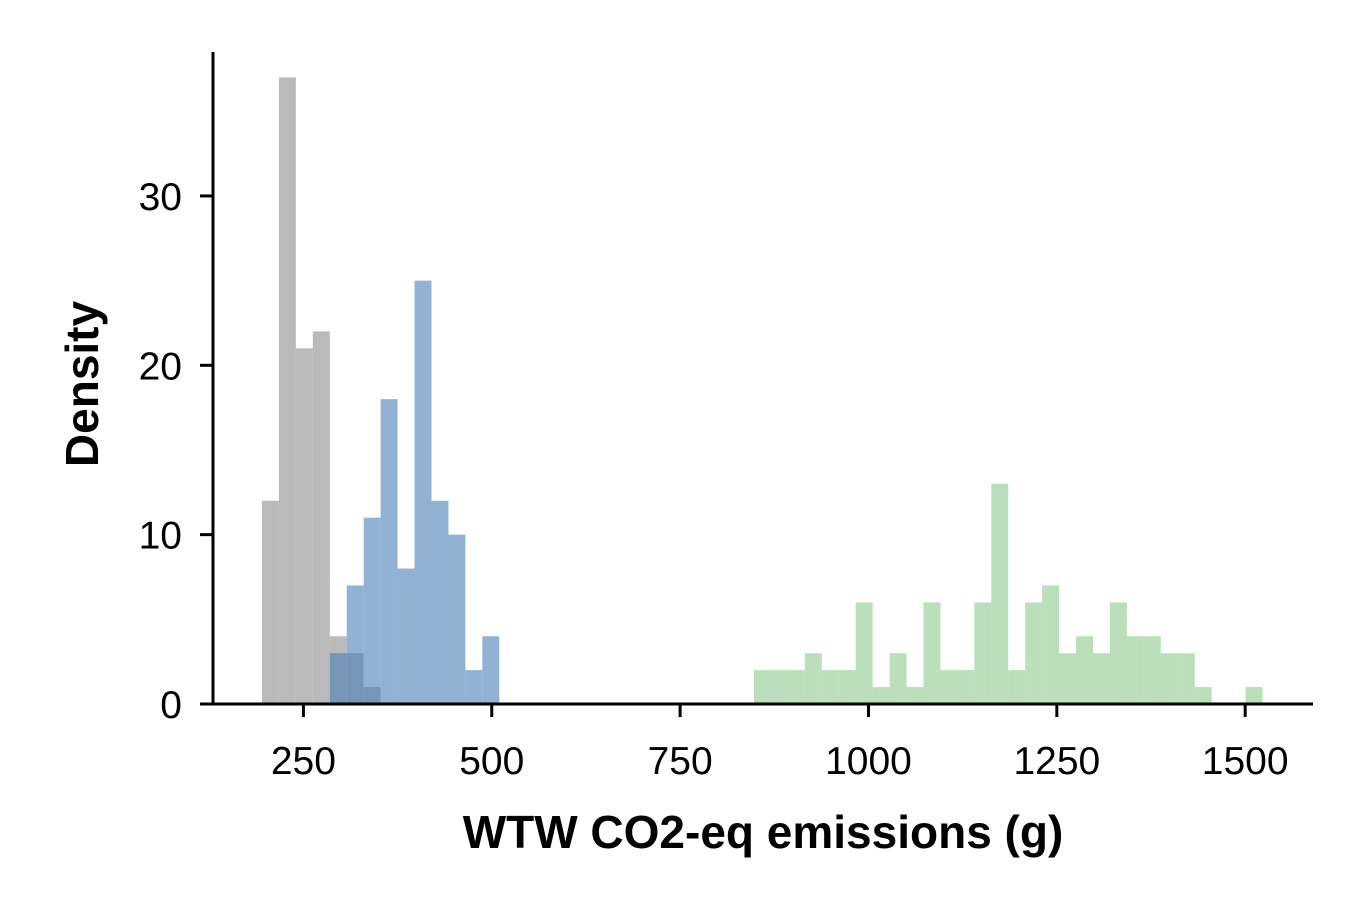 This screenshot has height=910, width=1365. I want to click on x-tick-label: 250, so click(303, 761).